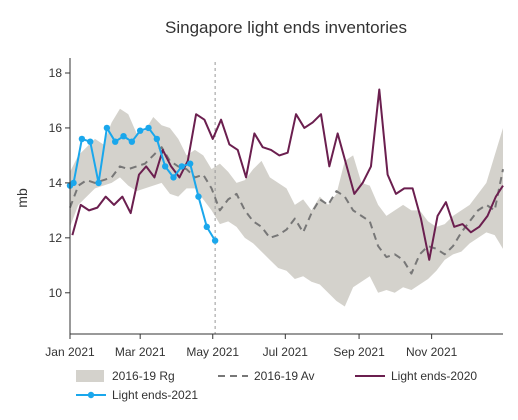 The height and width of the screenshot is (420, 518). Describe the element at coordinates (70, 352) in the screenshot. I see `x-tick-label: Jan 2021` at that location.